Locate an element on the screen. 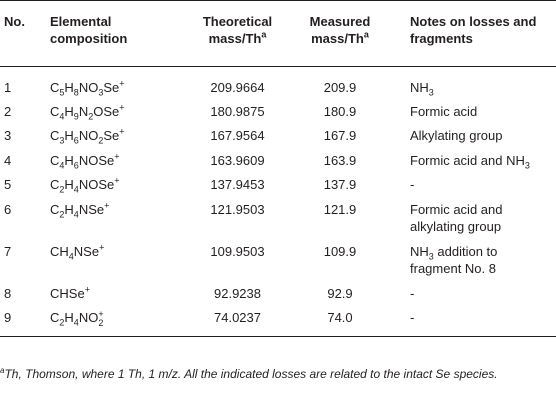  cell-notes: NH3 addition to fragment No. 8 is located at coordinates (454, 259).